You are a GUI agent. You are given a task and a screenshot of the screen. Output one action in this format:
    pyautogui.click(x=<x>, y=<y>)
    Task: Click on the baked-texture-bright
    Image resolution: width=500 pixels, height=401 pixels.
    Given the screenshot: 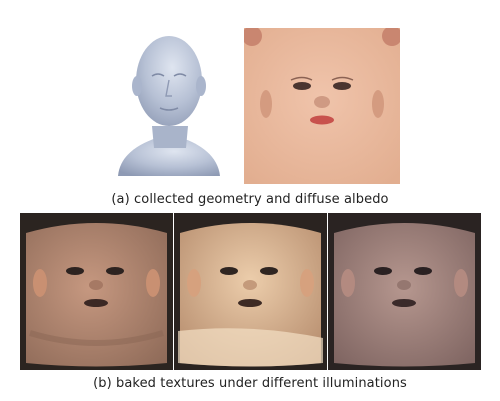 What is the action you would take?
    pyautogui.click(x=250, y=291)
    